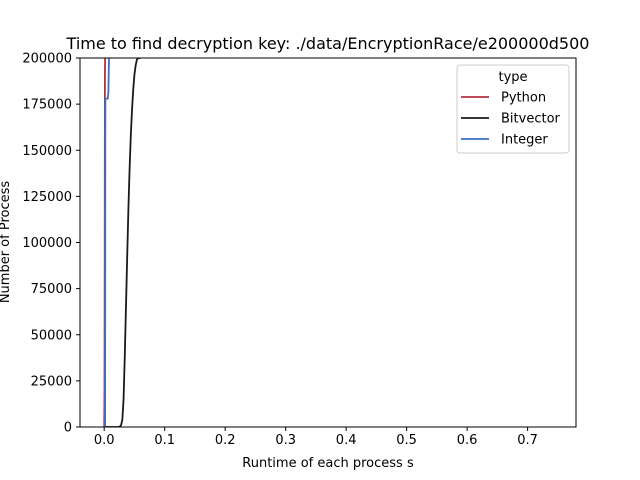 This screenshot has height=480, width=640. What do you see at coordinates (104, 440) in the screenshot?
I see `x-tick-label: 0.0` at bounding box center [104, 440].